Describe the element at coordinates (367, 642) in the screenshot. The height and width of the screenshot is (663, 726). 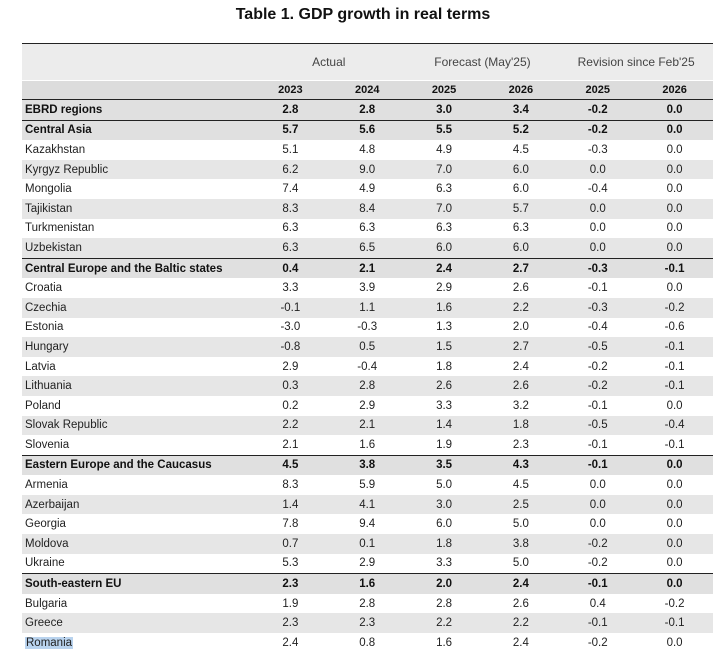
I see `value-cell: 0.8` at that location.